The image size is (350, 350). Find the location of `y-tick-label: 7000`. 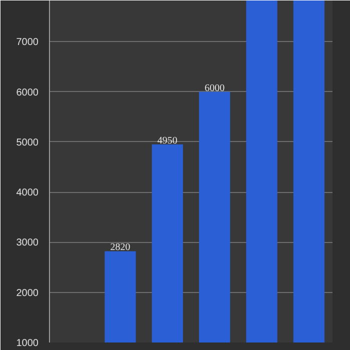

y-tick-label: 7000 is located at coordinates (27, 42).